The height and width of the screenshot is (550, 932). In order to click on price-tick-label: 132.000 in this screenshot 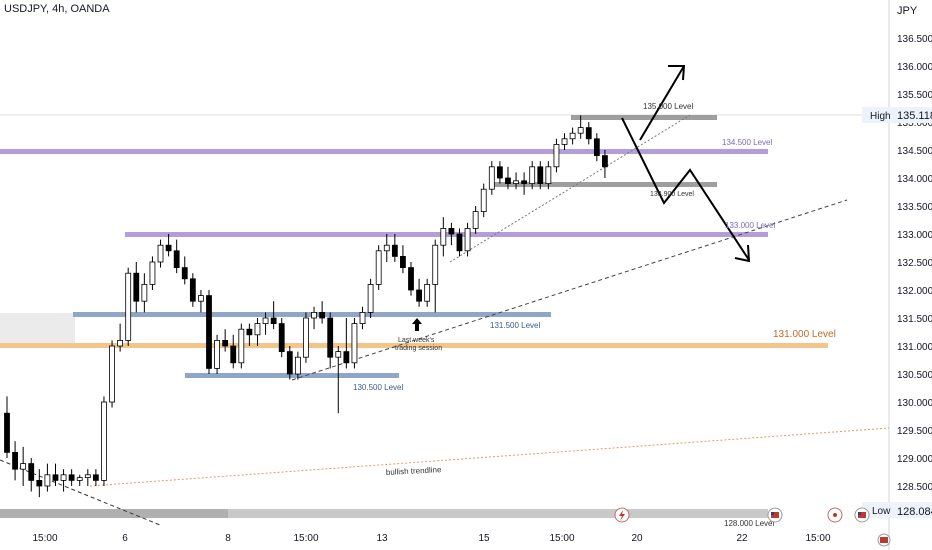, I will do `click(914, 291)`.